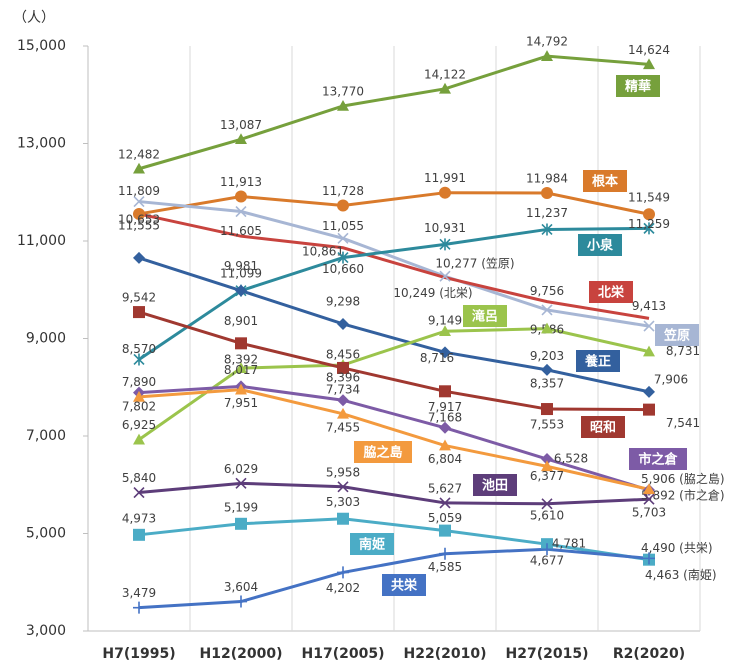 This screenshot has width=749, height=664. Describe the element at coordinates (343, 226) in the screenshot. I see `data-label: 11,055` at that location.